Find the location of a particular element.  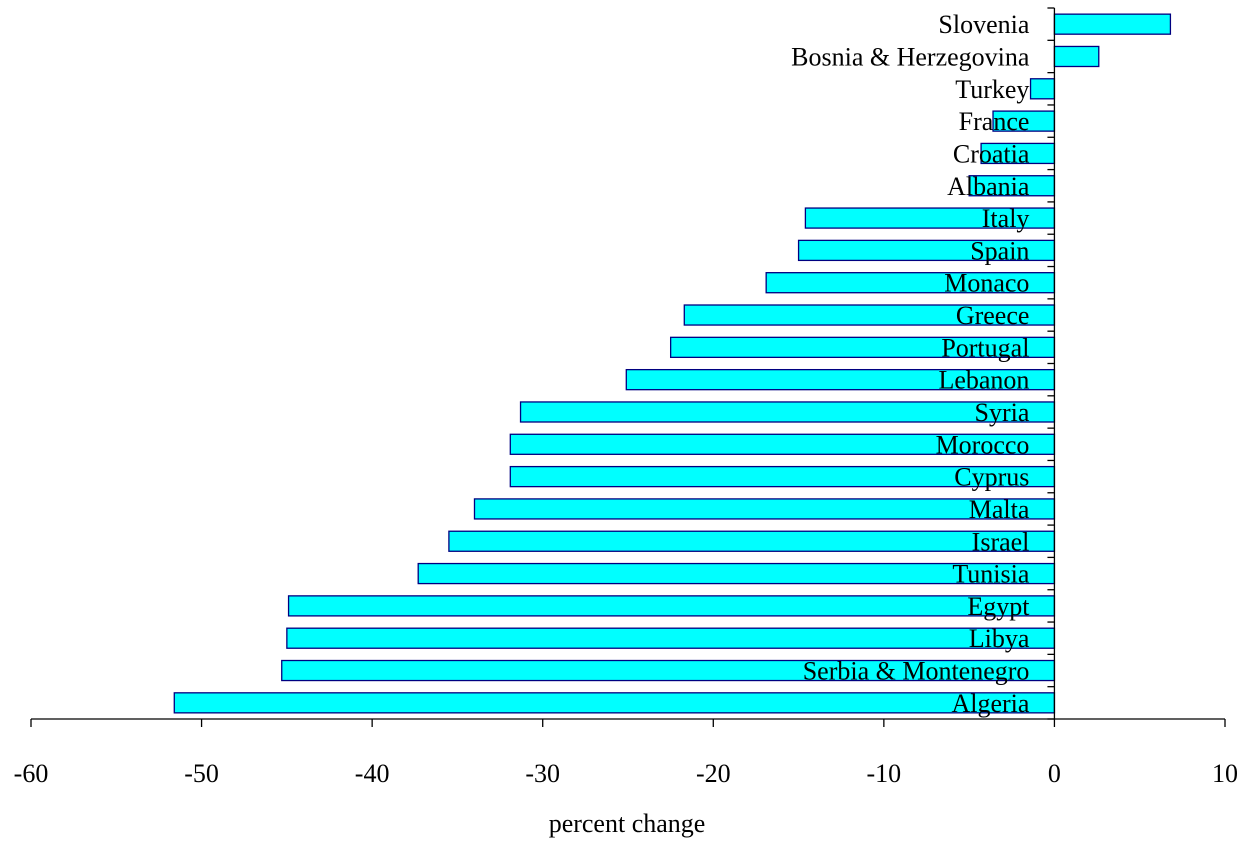

category-label: Italy is located at coordinates (1006, 218).